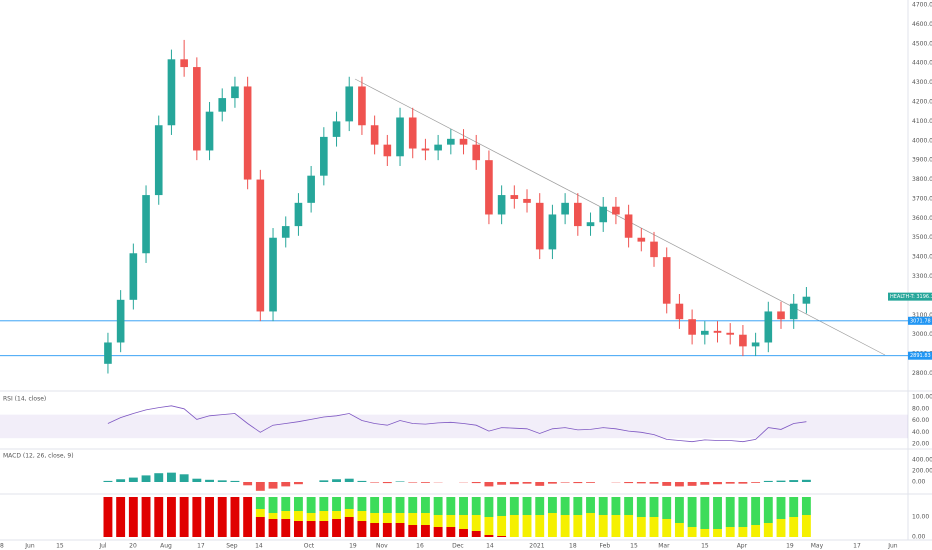 The height and width of the screenshot is (550, 932). I want to click on level-label-box, so click(920, 320).